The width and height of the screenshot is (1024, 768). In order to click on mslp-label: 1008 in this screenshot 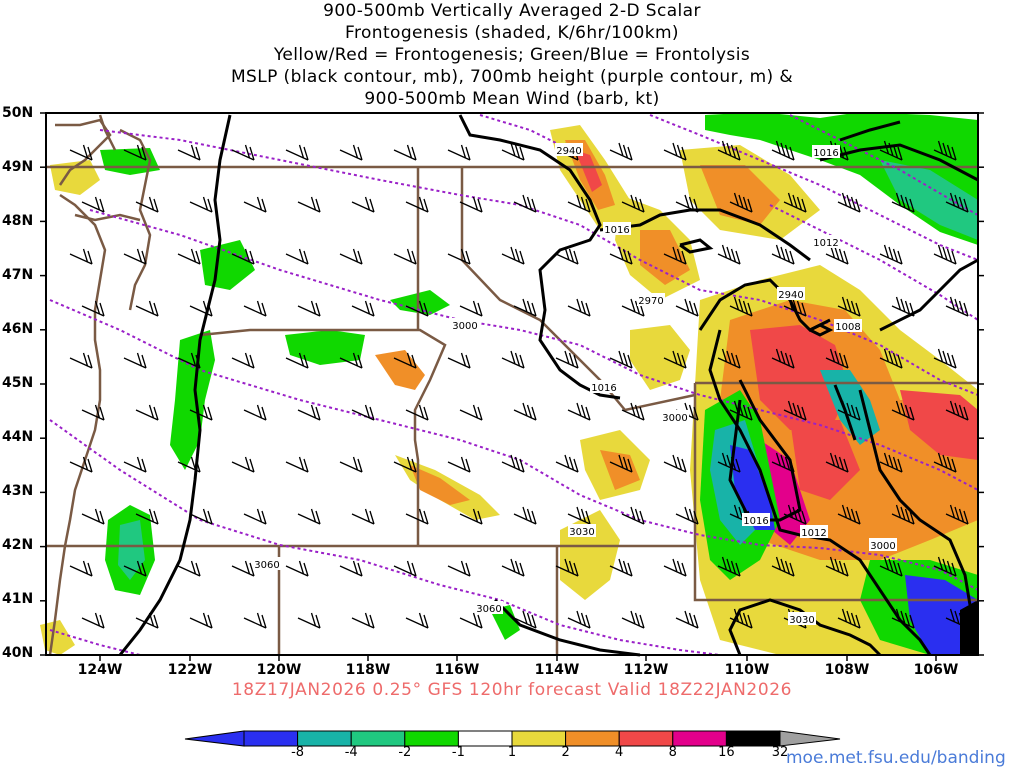, I will do `click(847, 327)`.